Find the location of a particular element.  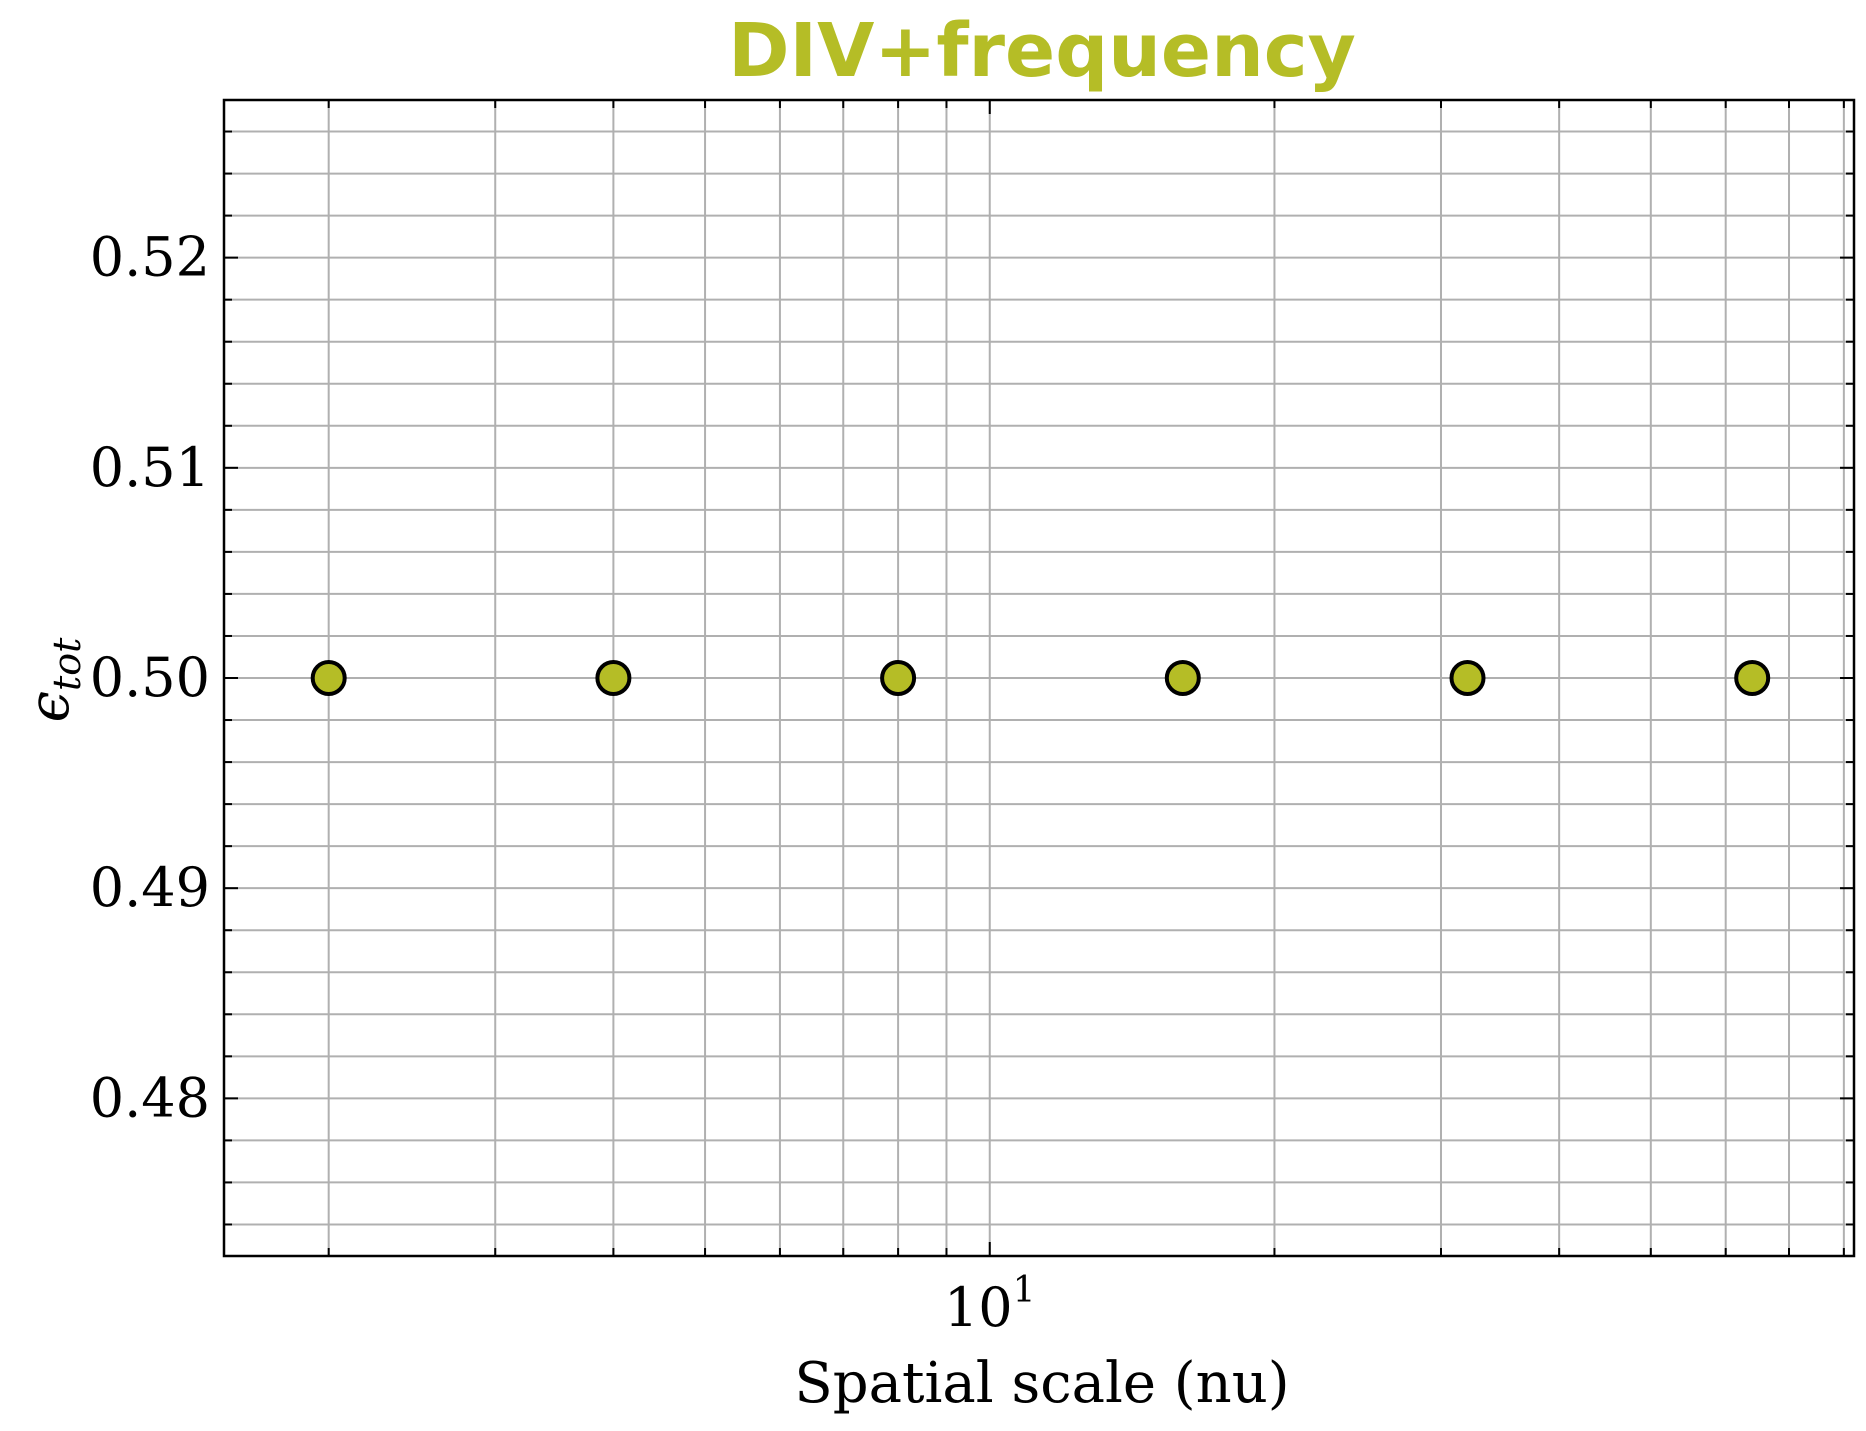

y-tick-label: 0.48 is located at coordinates (150, 1097).